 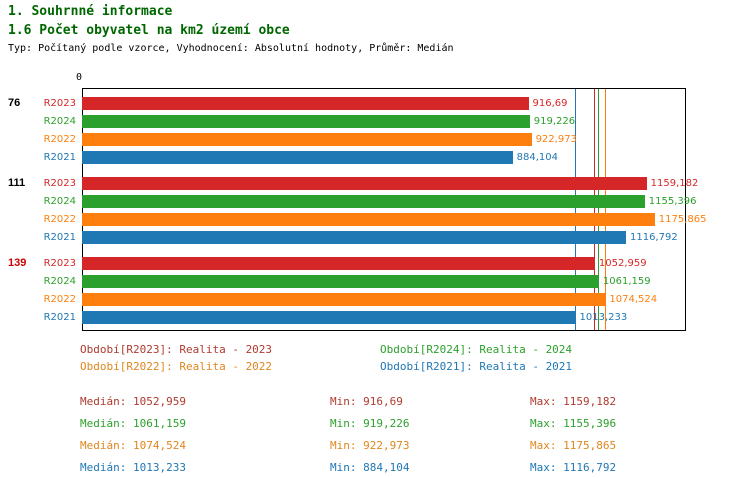 I want to click on bar-value: 1052,959, so click(x=622, y=263).